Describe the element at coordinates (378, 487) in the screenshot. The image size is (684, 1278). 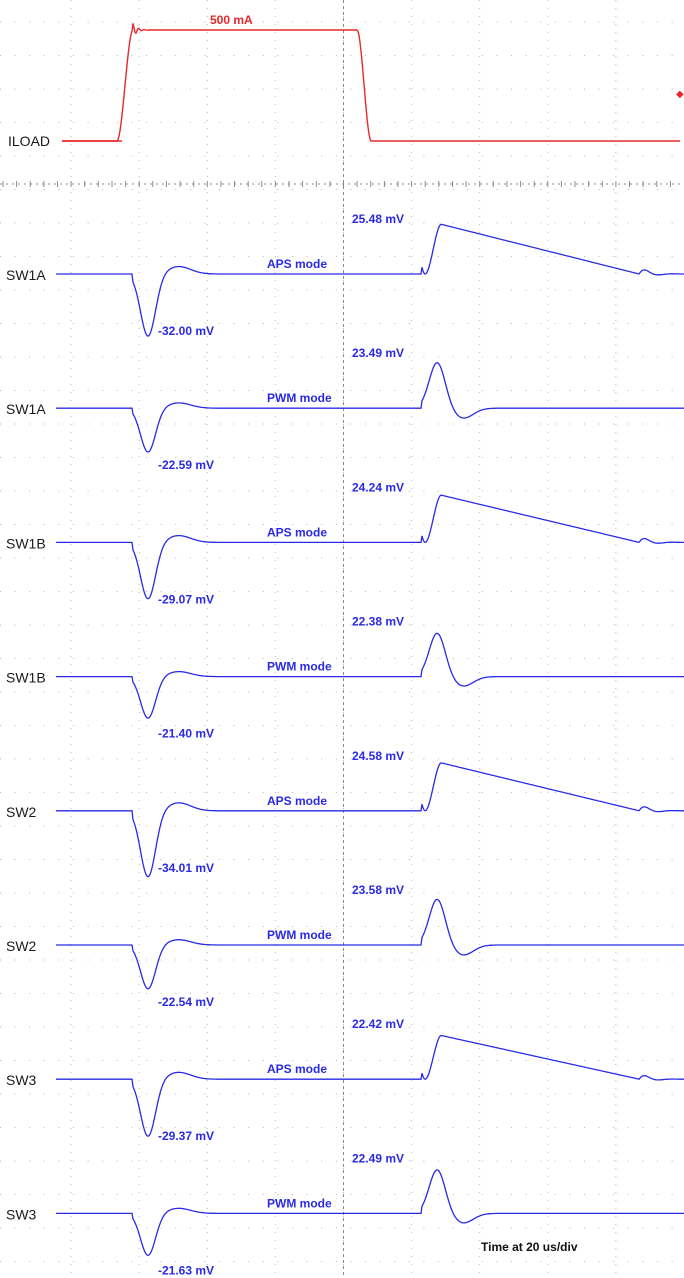
I see `overshoot-label: 24.24 mV` at that location.